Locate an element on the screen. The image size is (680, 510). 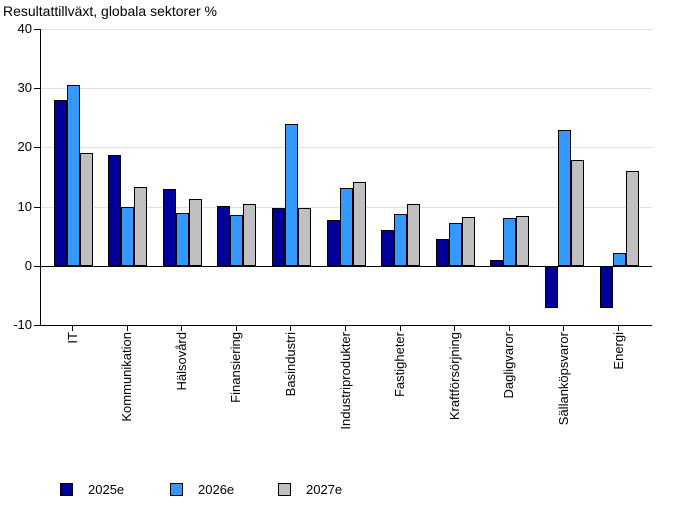
x-label-Sällanköpsvaror: Sällanköpsvaror is located at coordinates (563, 379).